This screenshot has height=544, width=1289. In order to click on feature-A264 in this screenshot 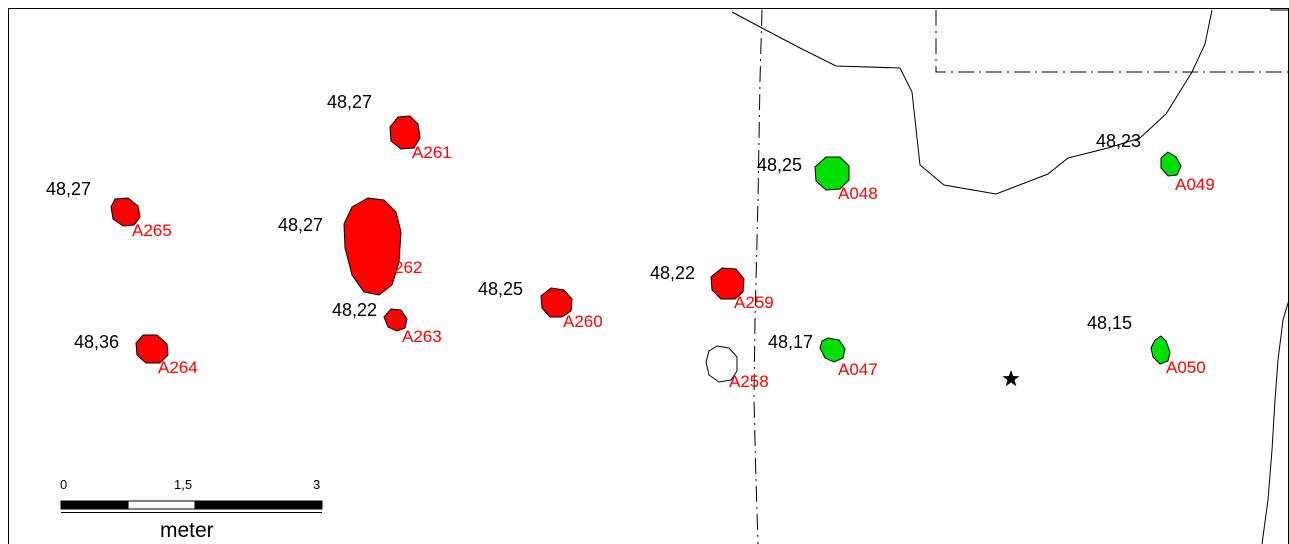, I will do `click(152, 349)`.